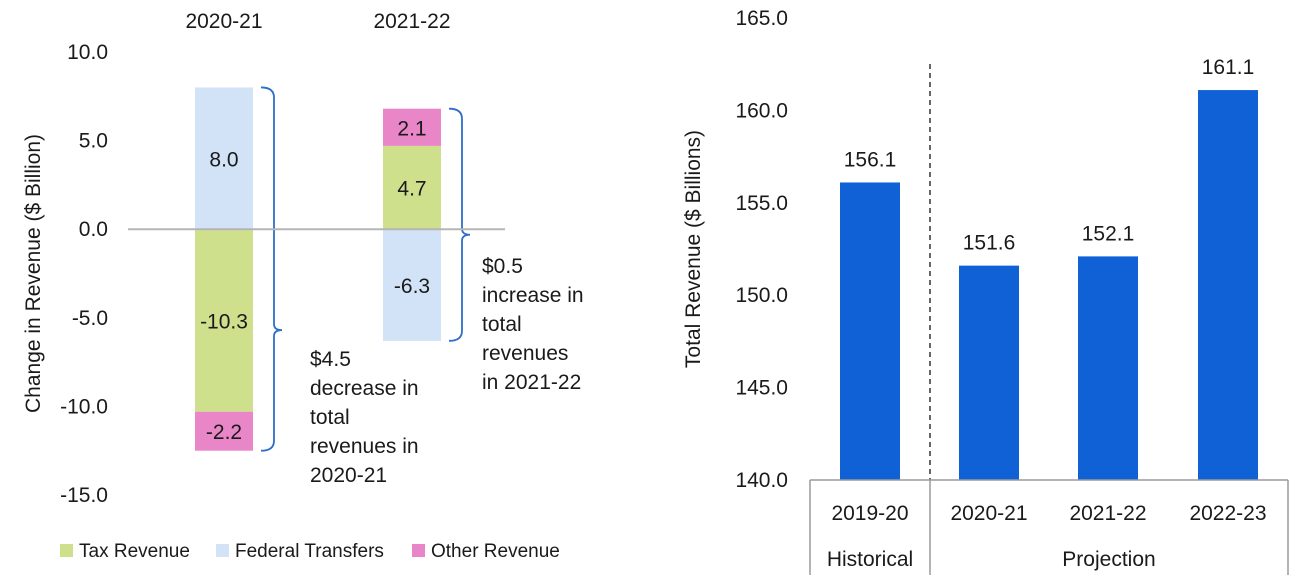  Describe the element at coordinates (693, 249) in the screenshot. I see `y-axis-title: Total Revenue ($ Billions)` at that location.